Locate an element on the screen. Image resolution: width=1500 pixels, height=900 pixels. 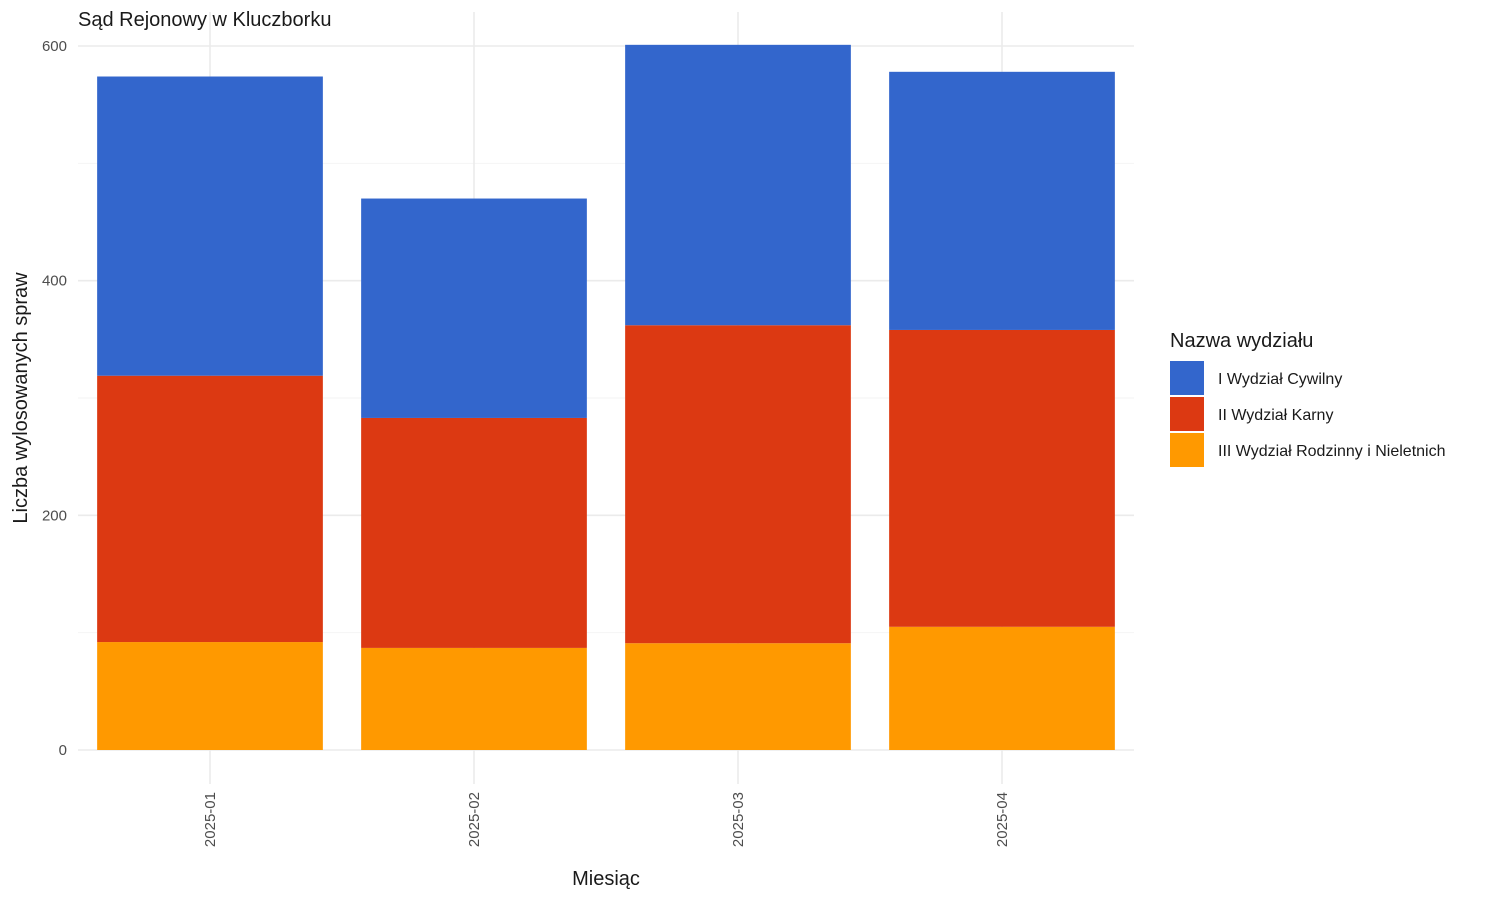
y-tick-label: 200 is located at coordinates (54, 515).